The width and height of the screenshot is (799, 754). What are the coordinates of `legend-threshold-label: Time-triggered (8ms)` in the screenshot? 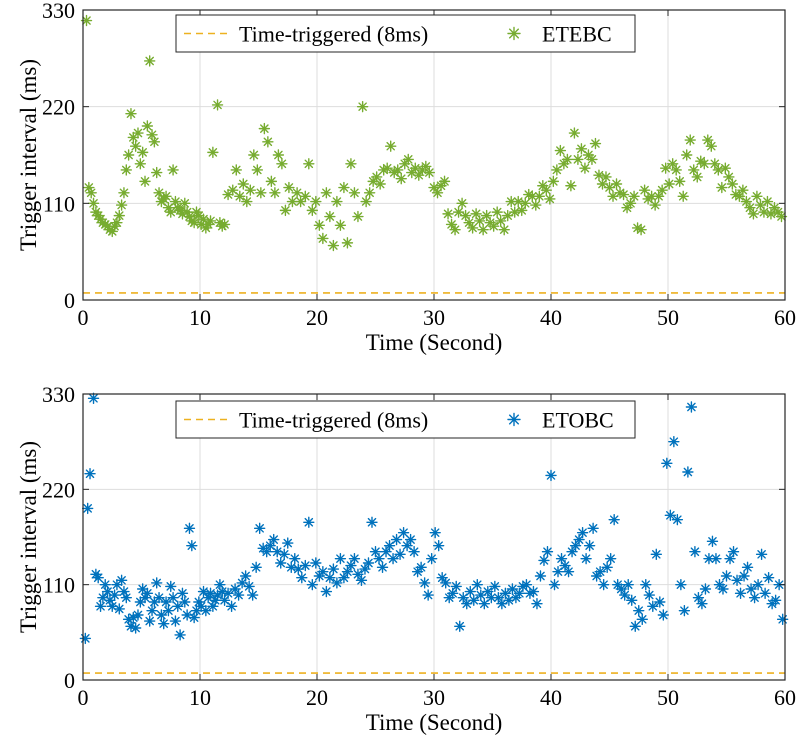 It's located at (333, 420).